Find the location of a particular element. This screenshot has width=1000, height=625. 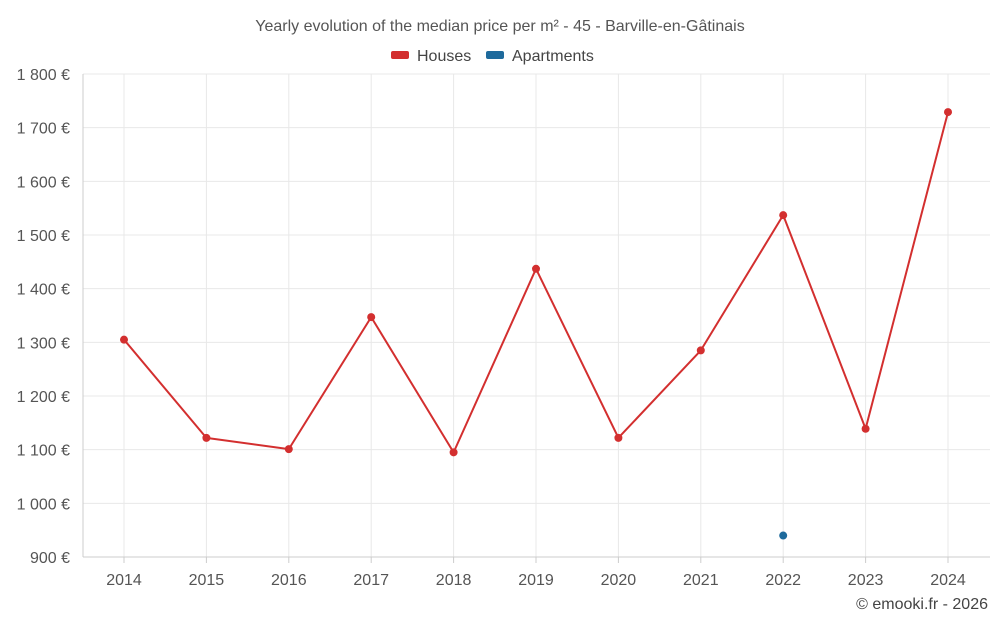

legend-label-apartments: Apartments is located at coordinates (553, 56).